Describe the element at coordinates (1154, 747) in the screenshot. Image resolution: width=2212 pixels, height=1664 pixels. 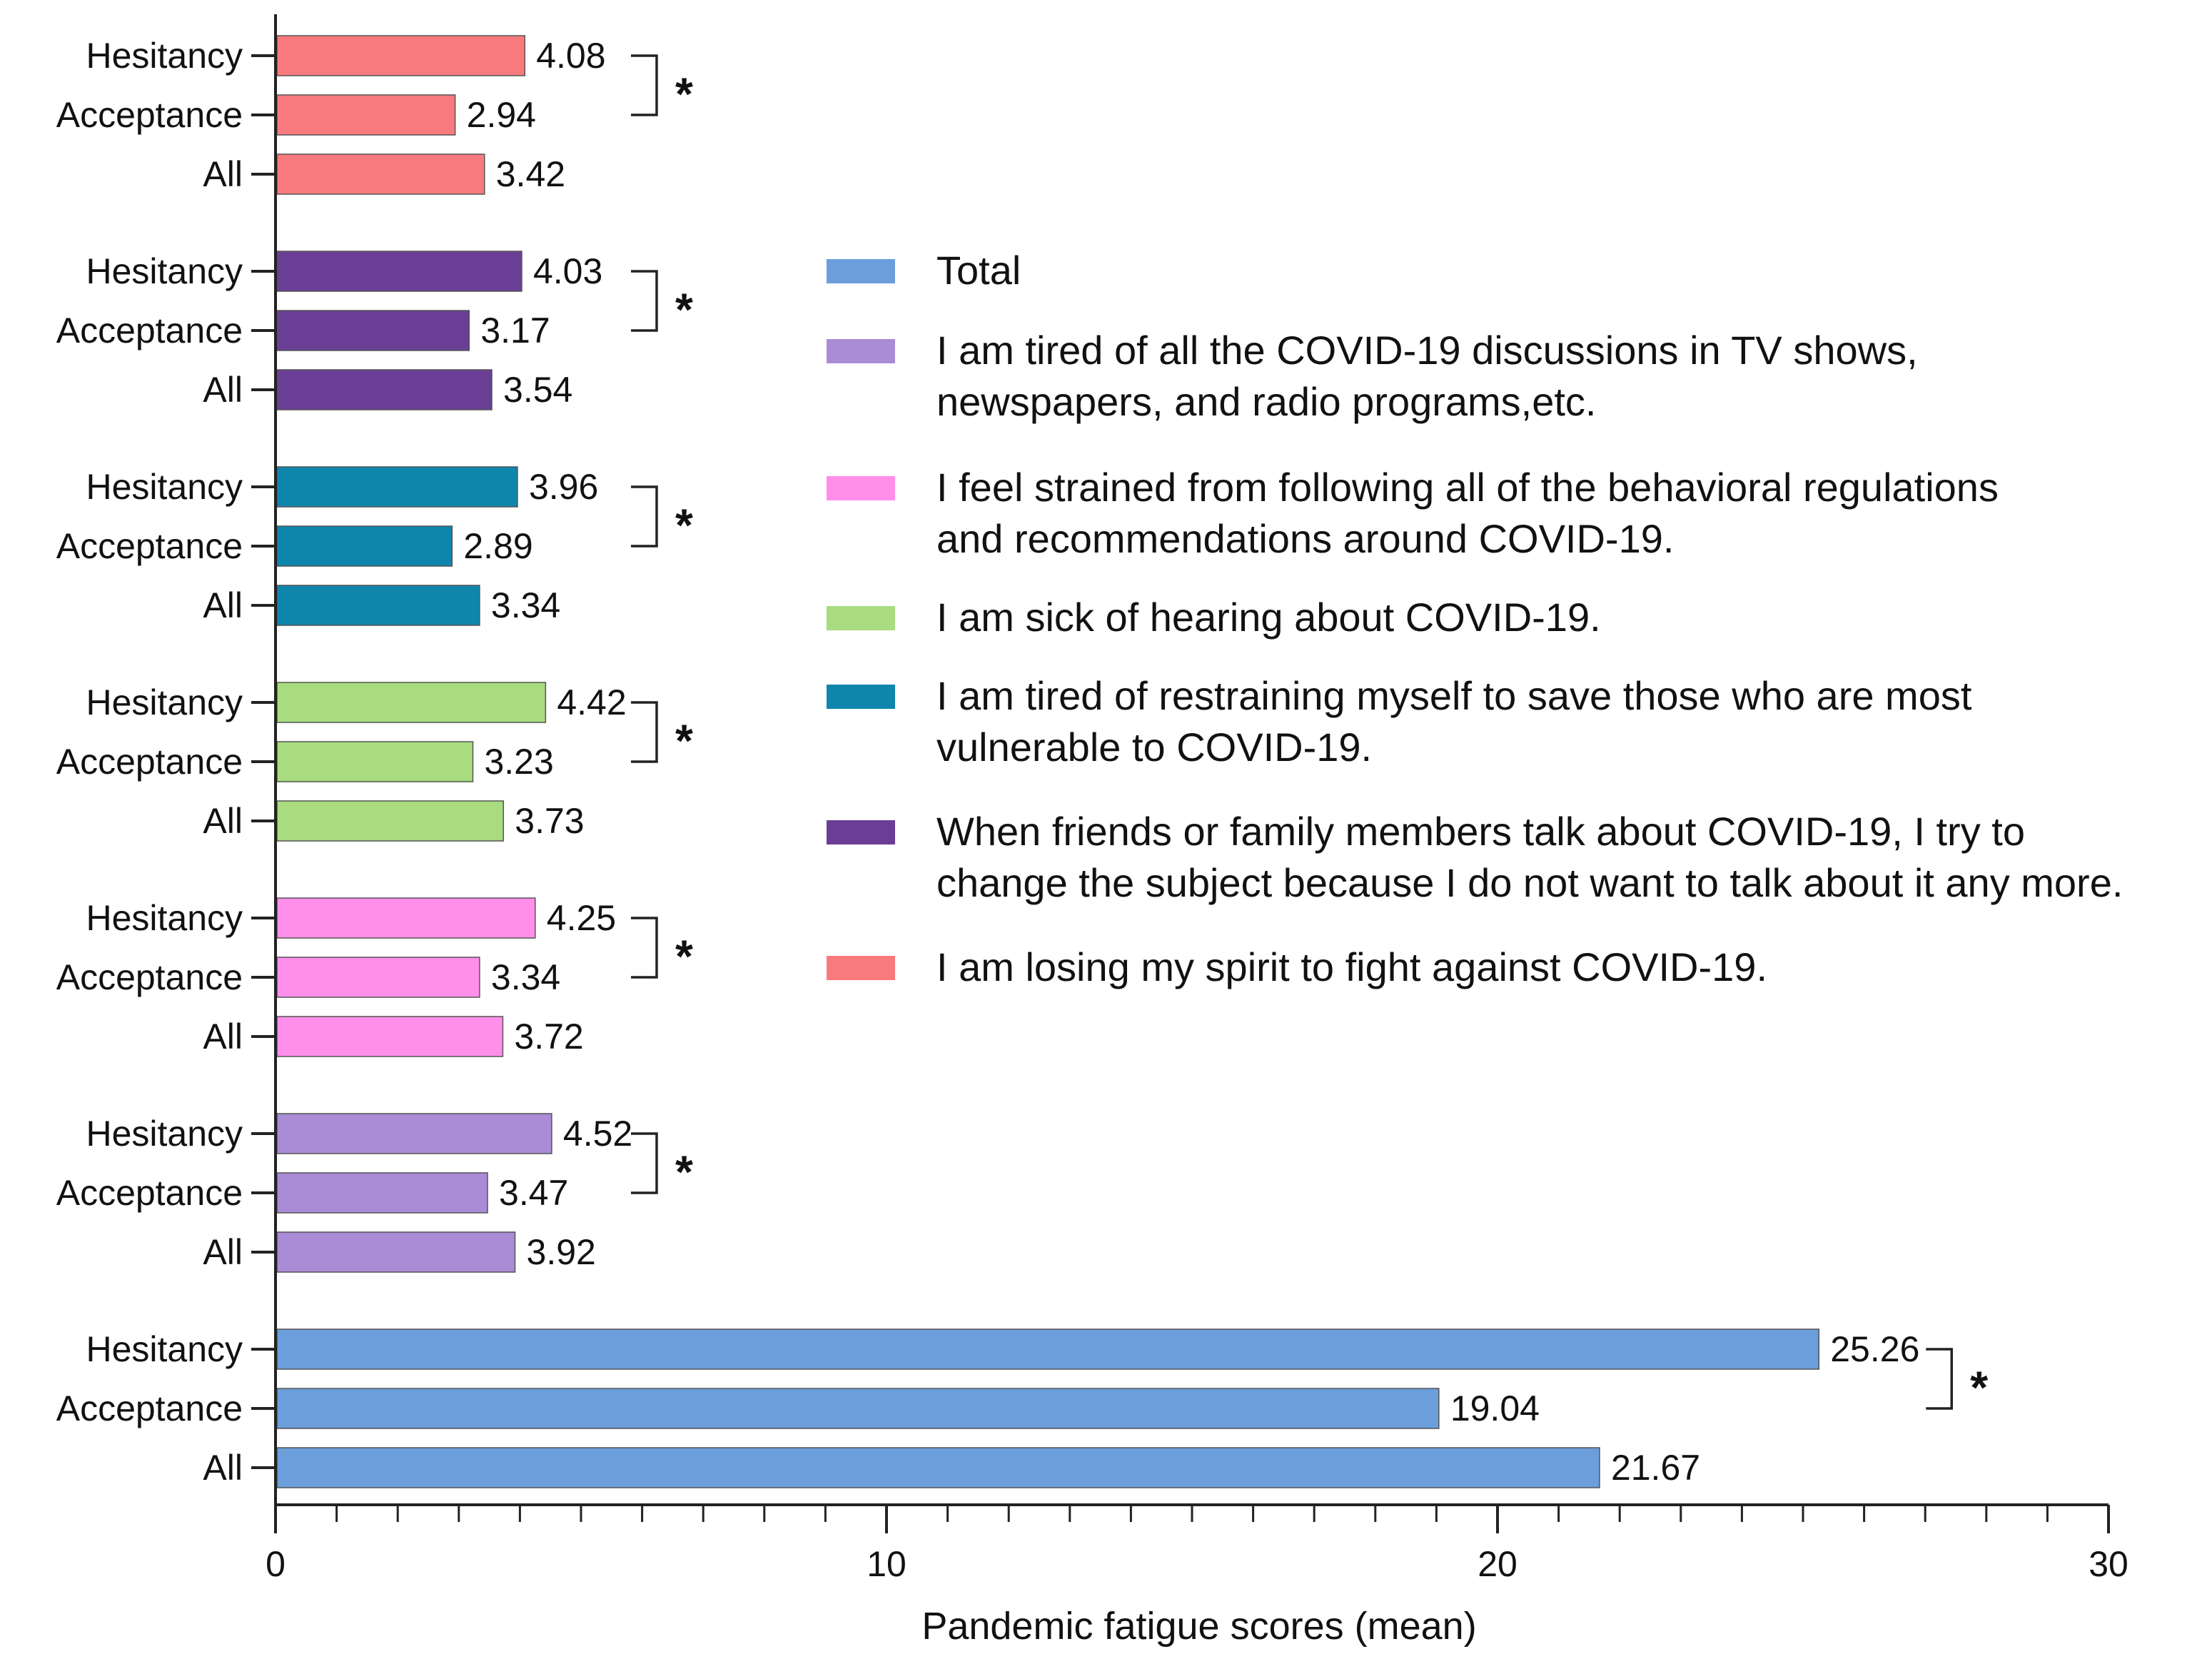
I see `legend-label: vulnerable to COVID-19.` at that location.